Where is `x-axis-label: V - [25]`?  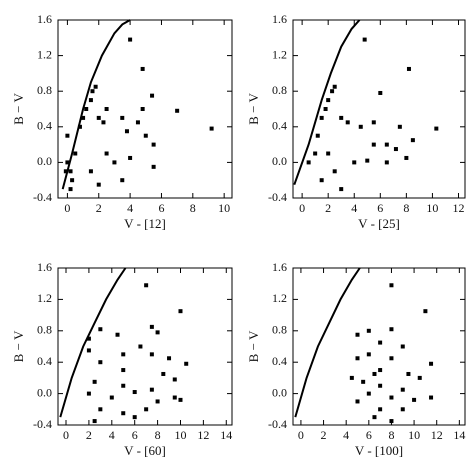
x-axis-label: V - [25] is located at coordinates (379, 223).